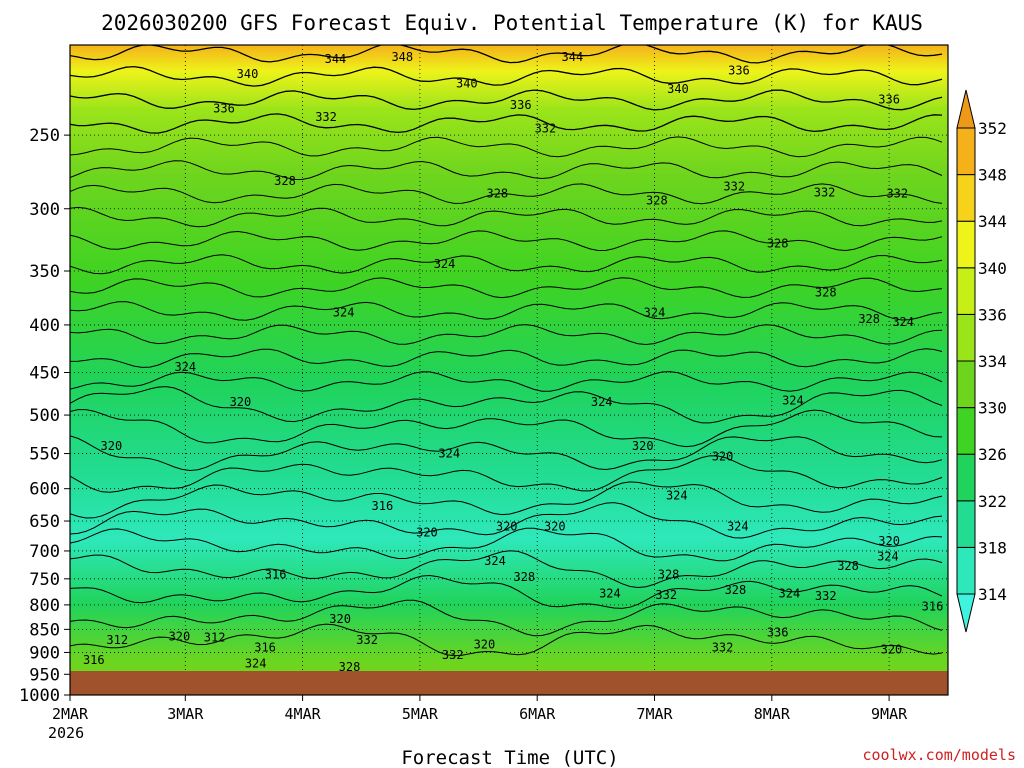 This screenshot has width=1024, height=768. I want to click on y-tick-label: 750, so click(44, 580).